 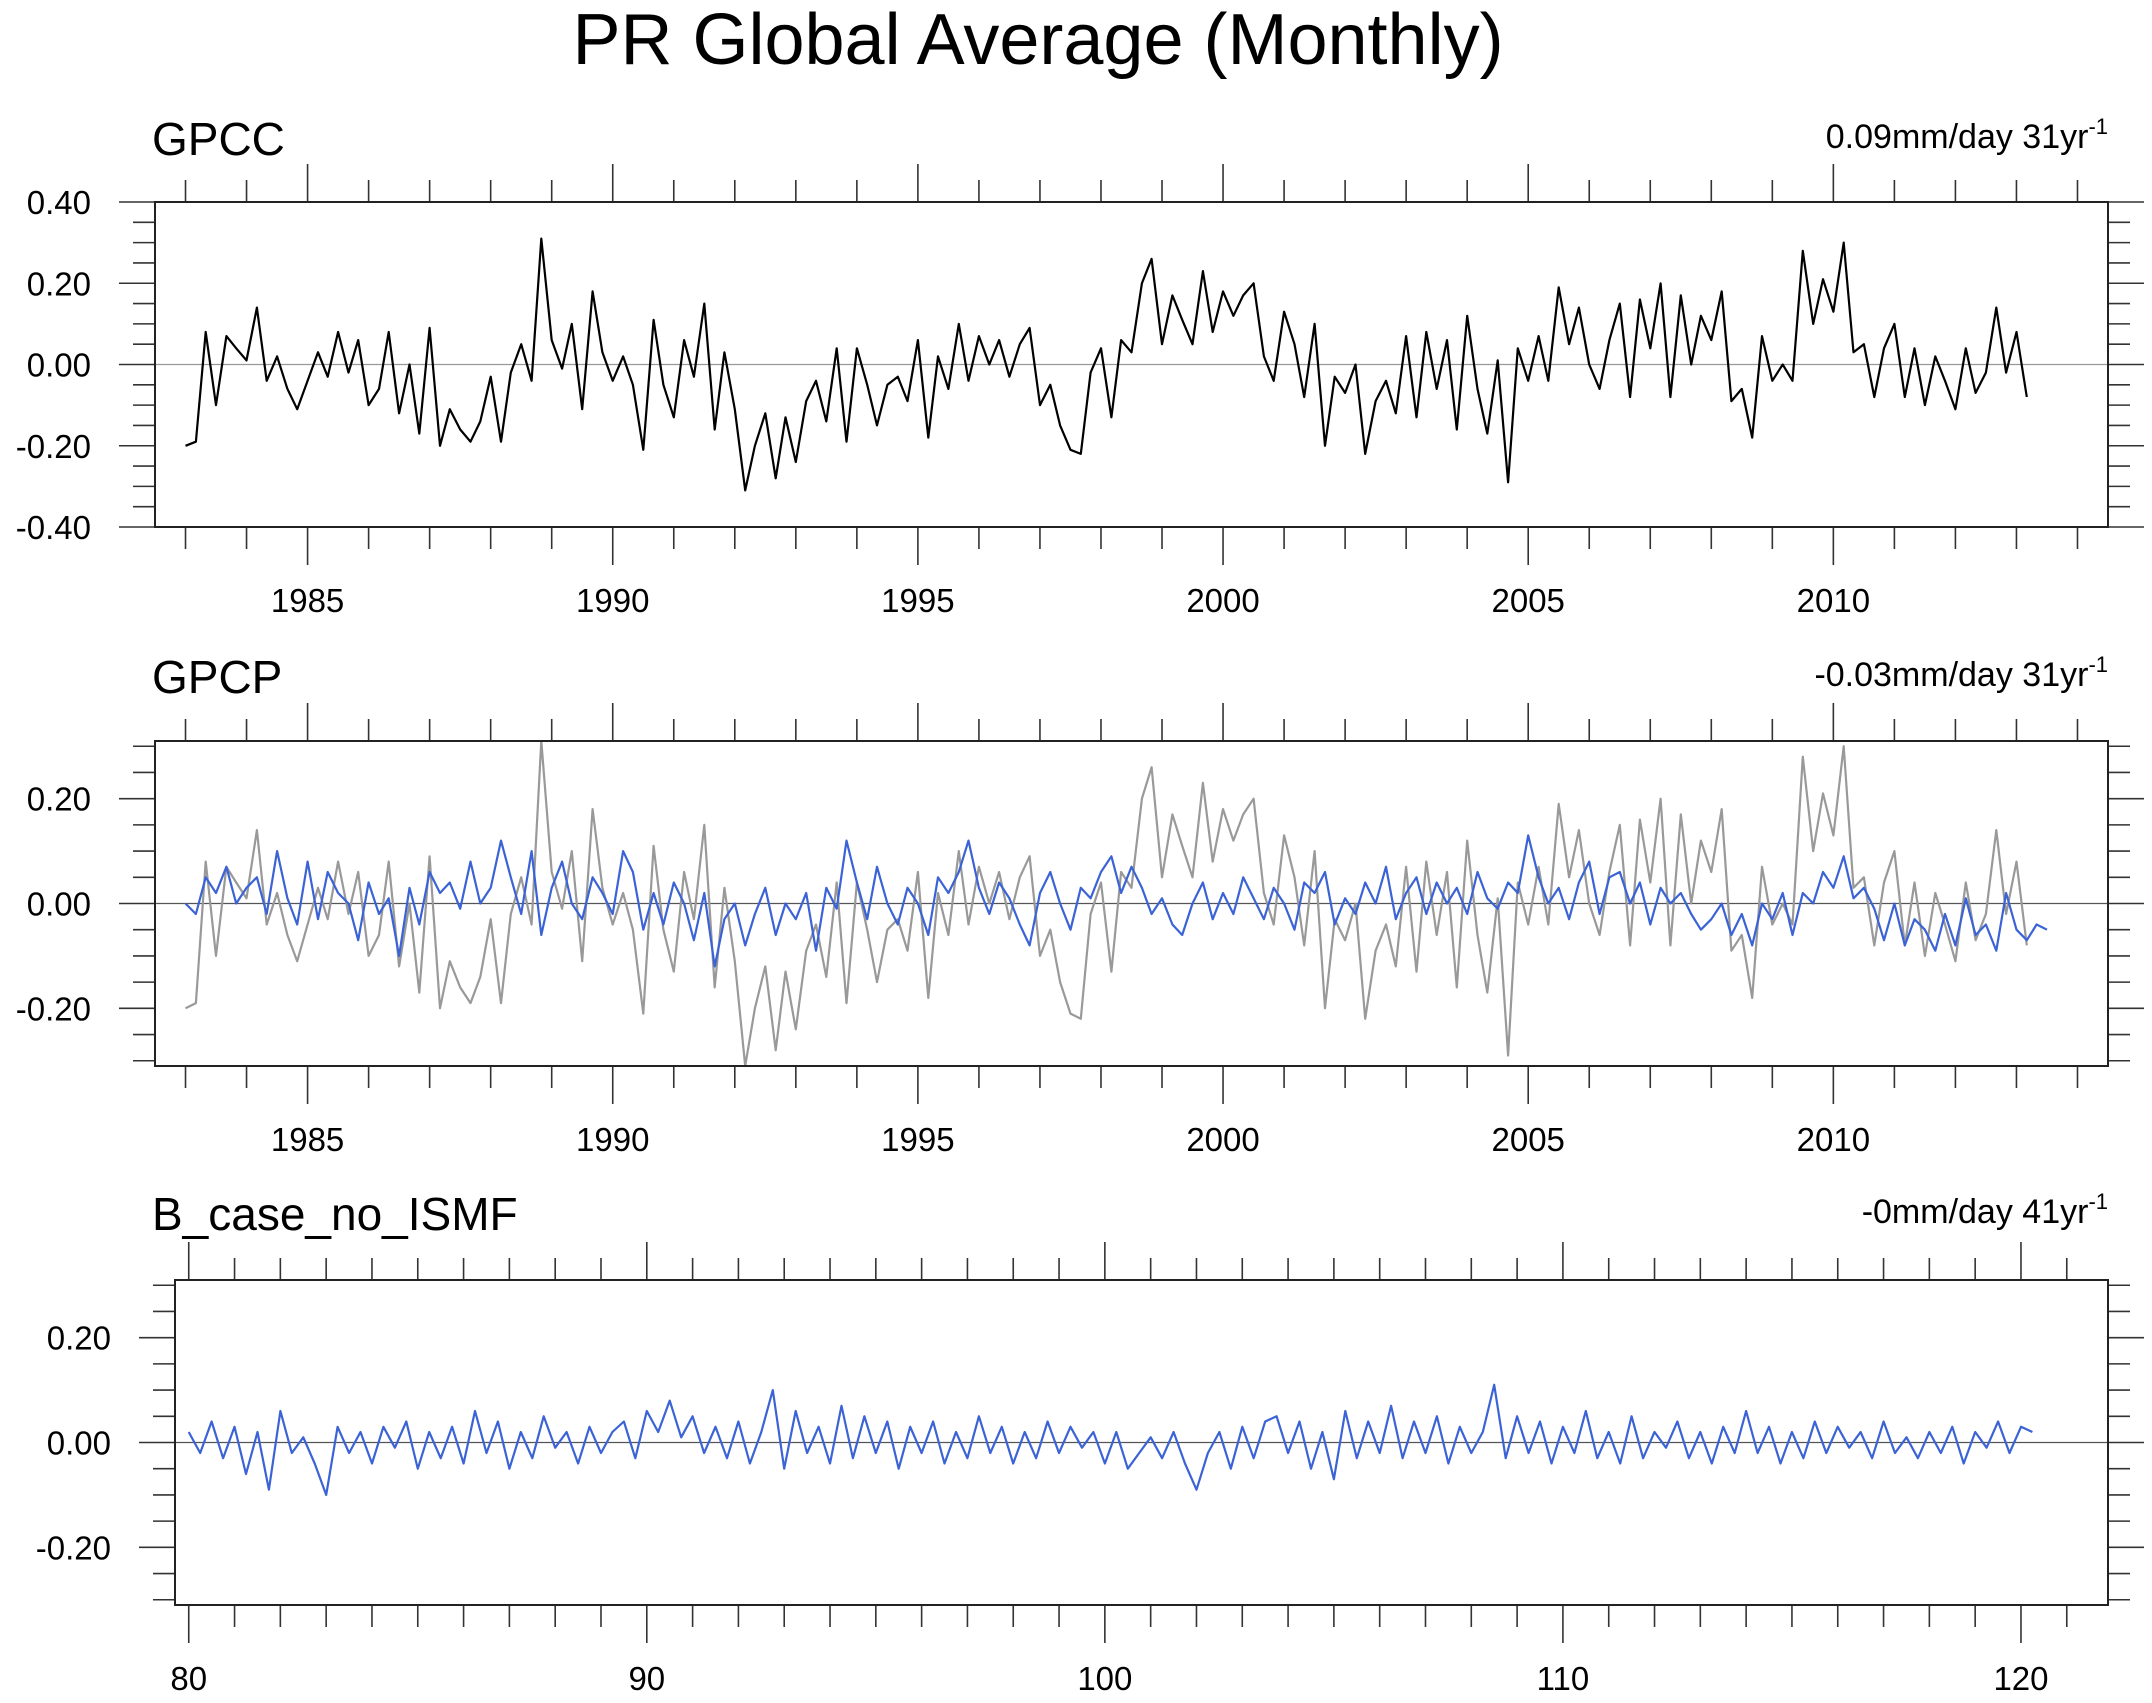 I want to click on y-tick-label: -0.40, so click(x=53, y=527).